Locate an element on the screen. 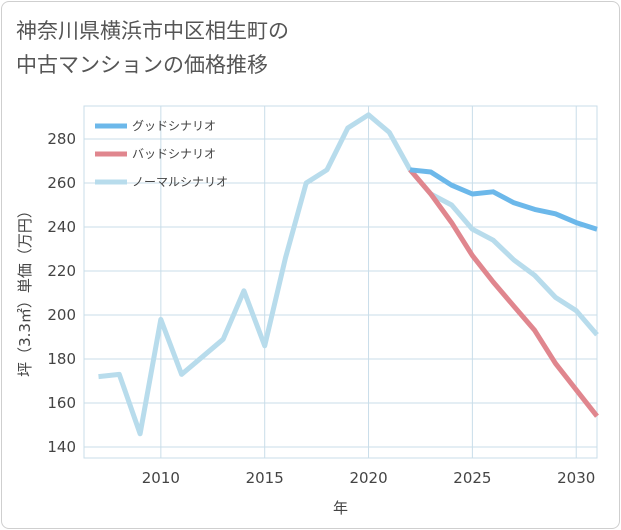  x-tick-labels: 2010 2015 2020 2025 2030 is located at coordinates (369, 478).